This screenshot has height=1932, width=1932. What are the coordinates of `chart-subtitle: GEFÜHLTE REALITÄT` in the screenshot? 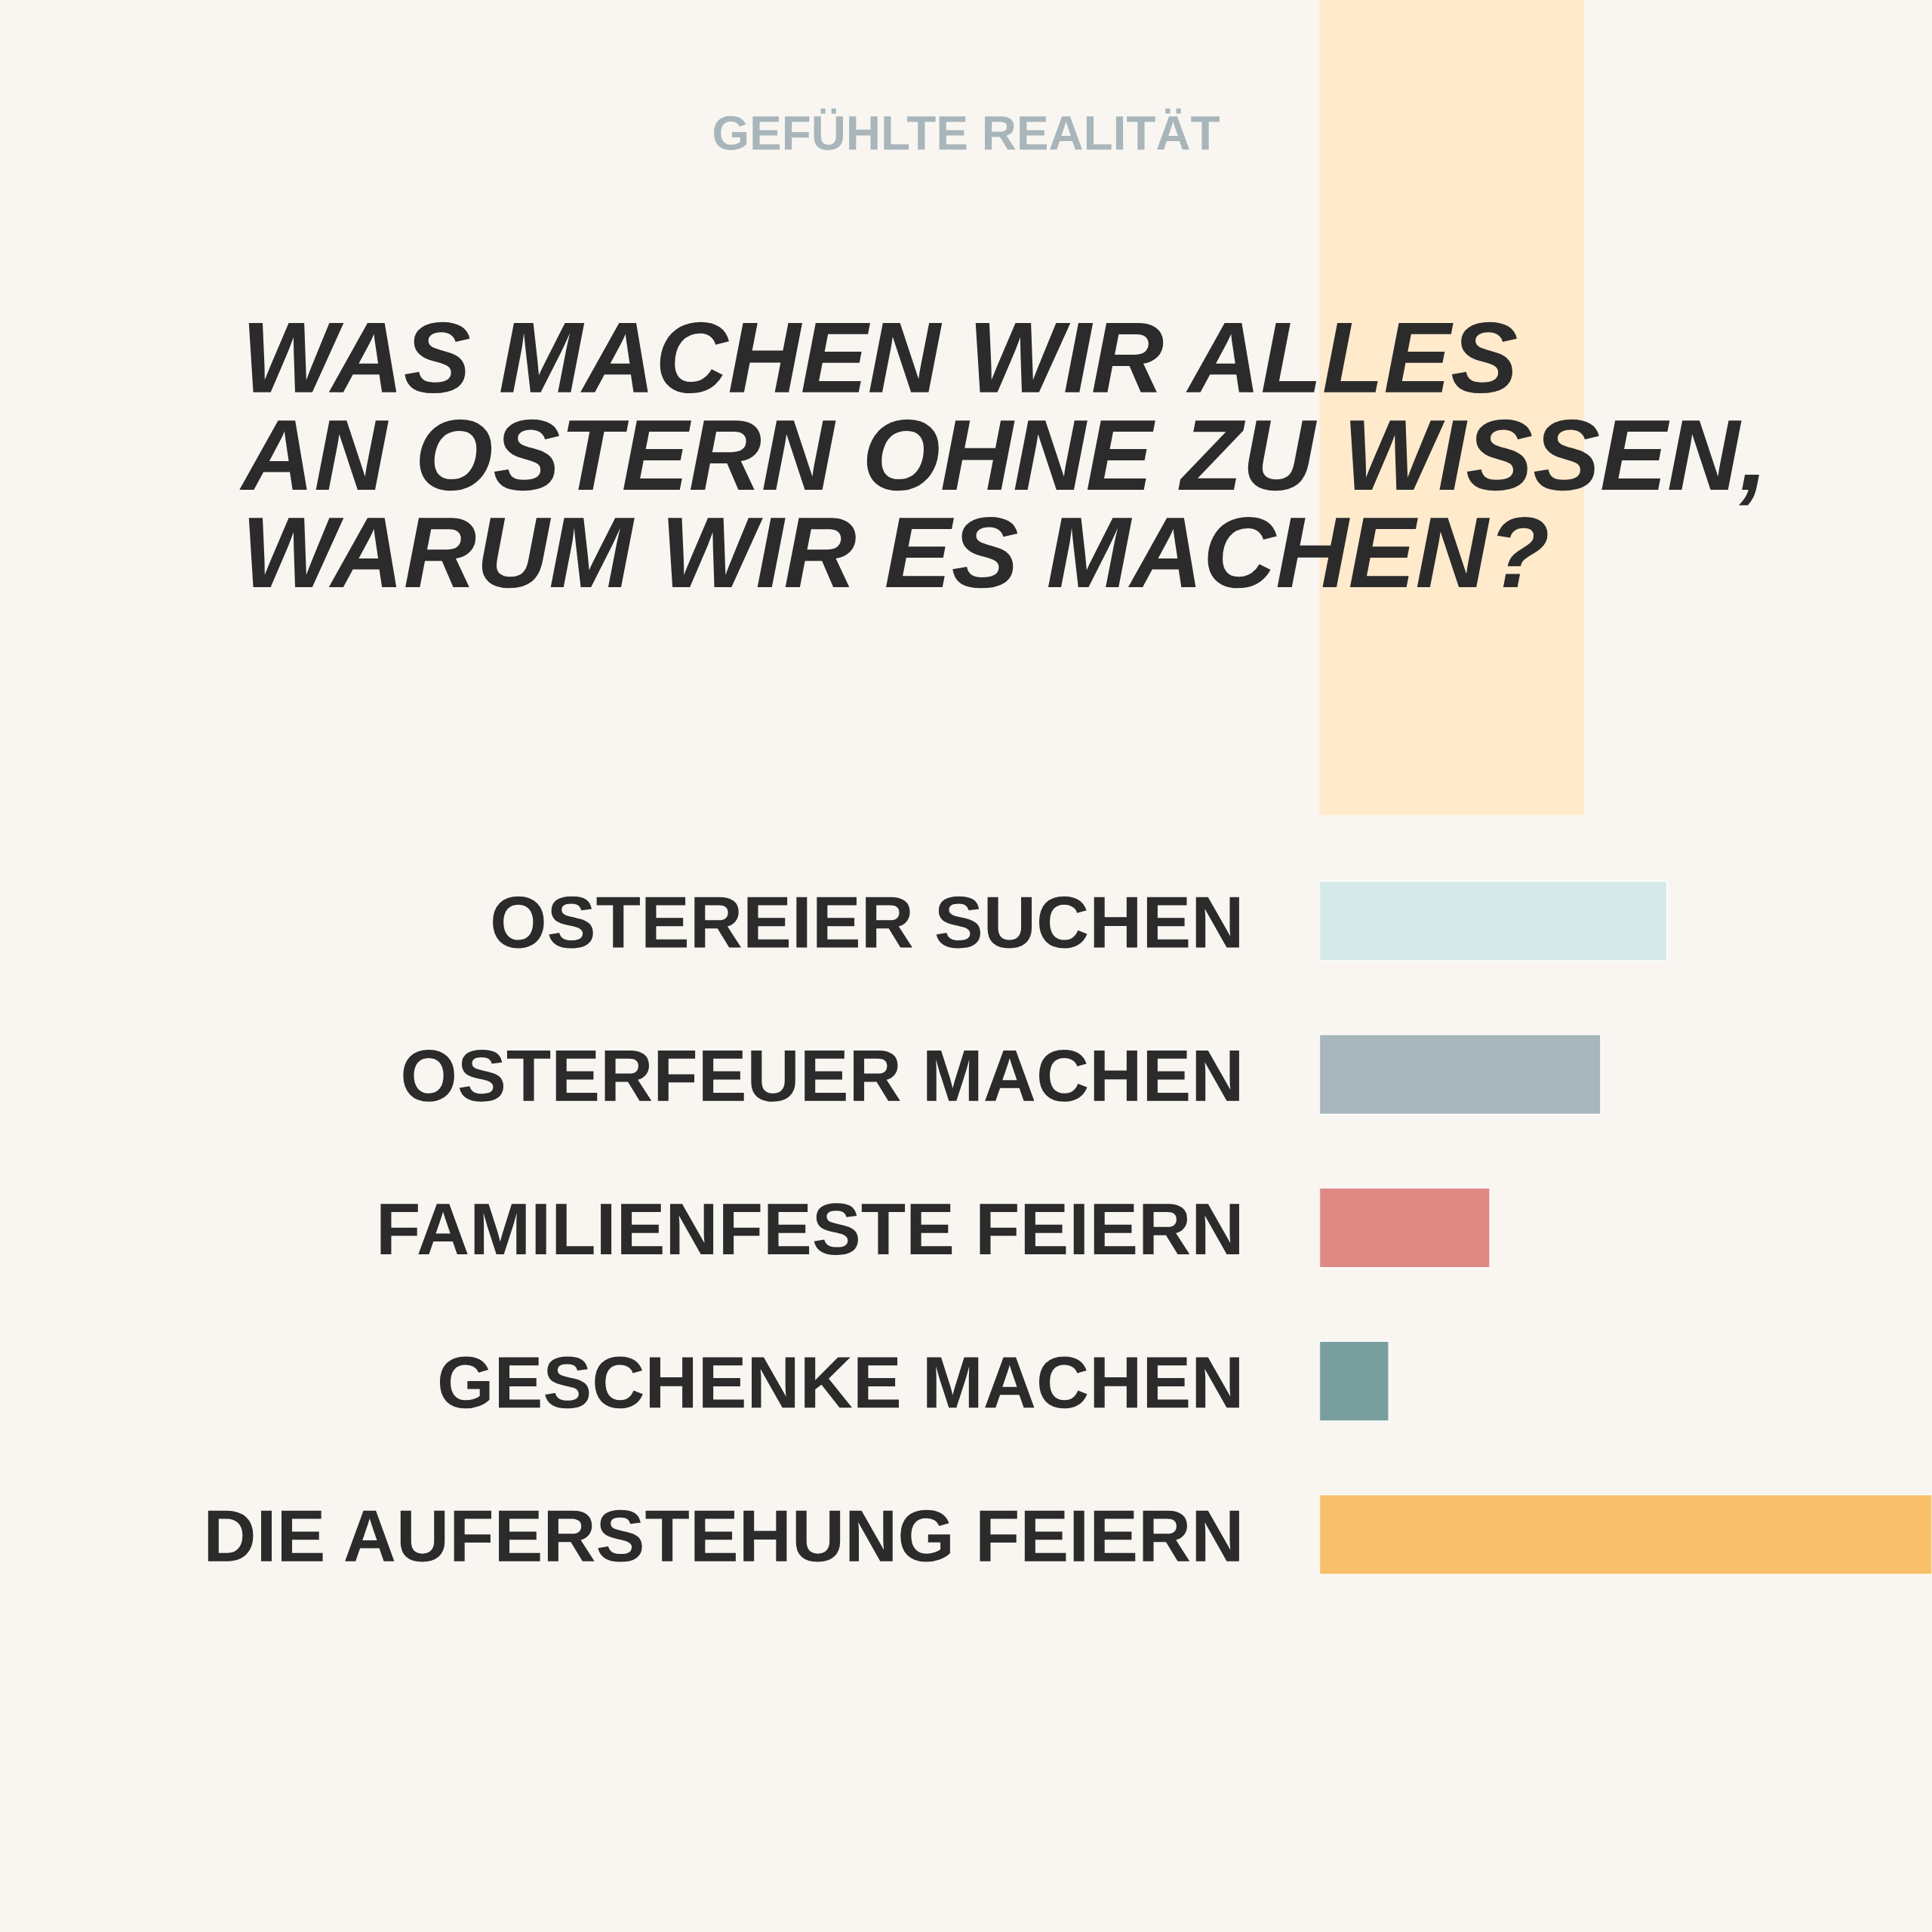 It's located at (967, 129).